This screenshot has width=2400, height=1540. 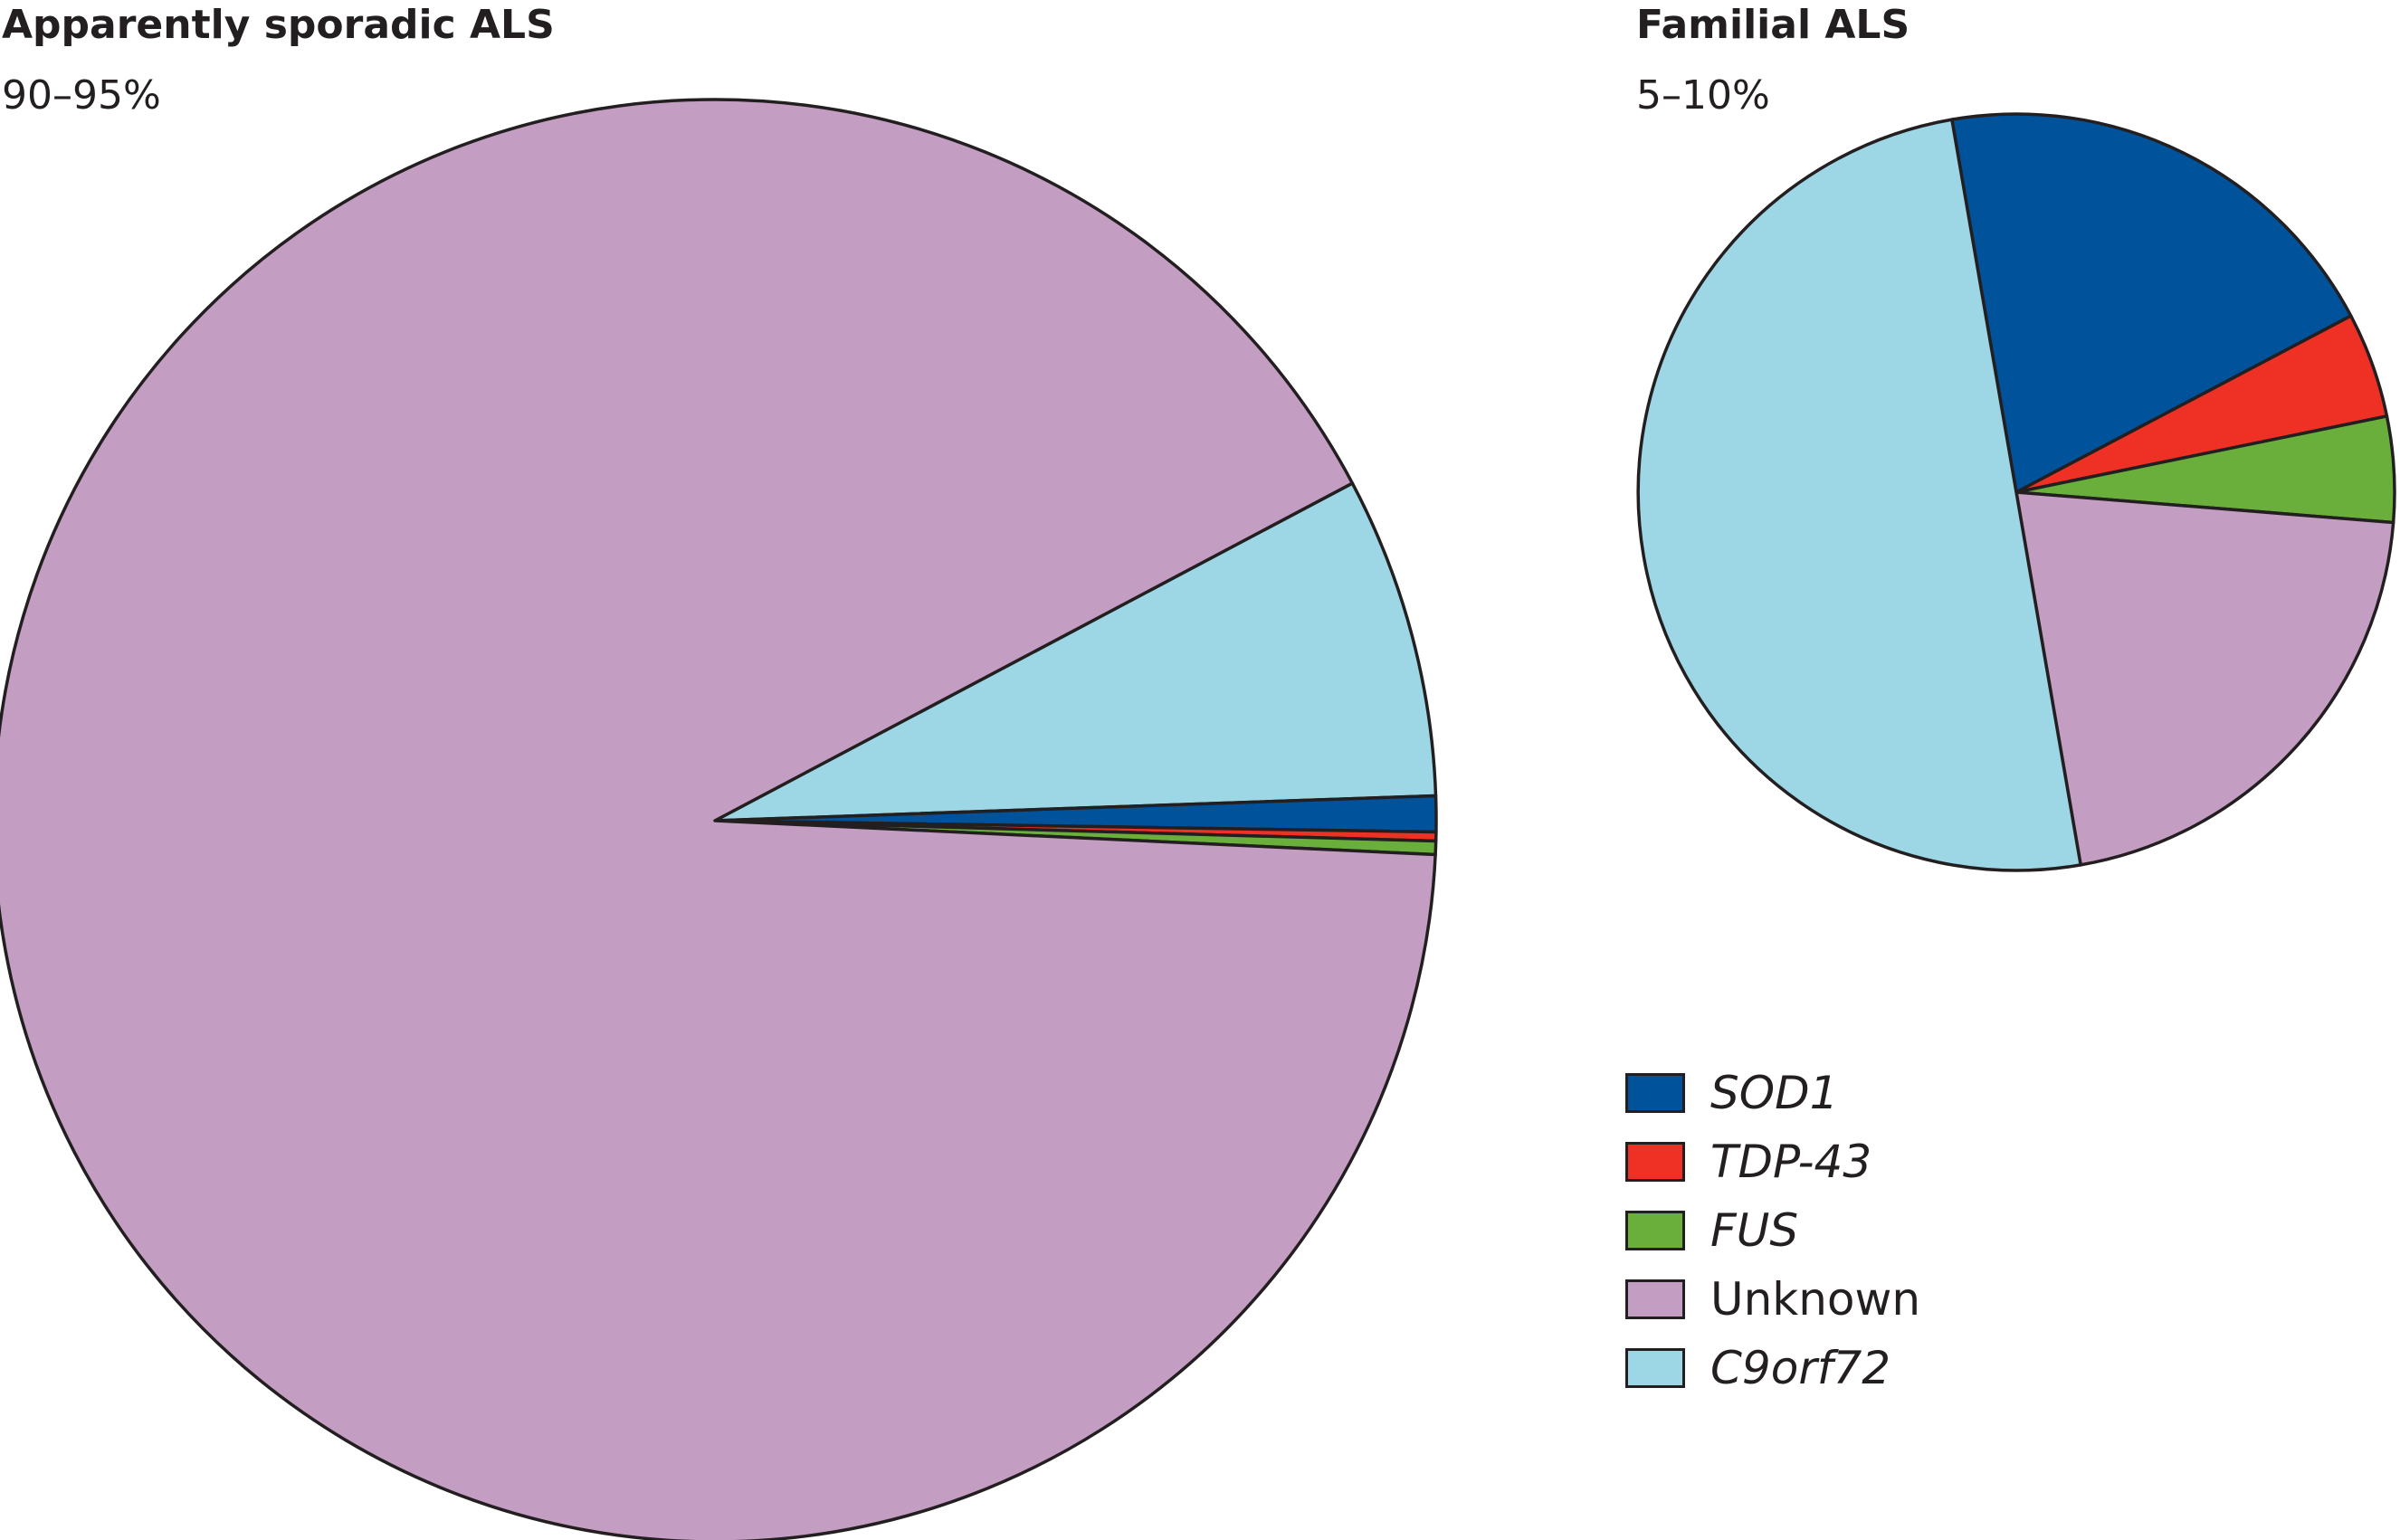 I want to click on legend-swatch-sod1, so click(x=1655, y=1093).